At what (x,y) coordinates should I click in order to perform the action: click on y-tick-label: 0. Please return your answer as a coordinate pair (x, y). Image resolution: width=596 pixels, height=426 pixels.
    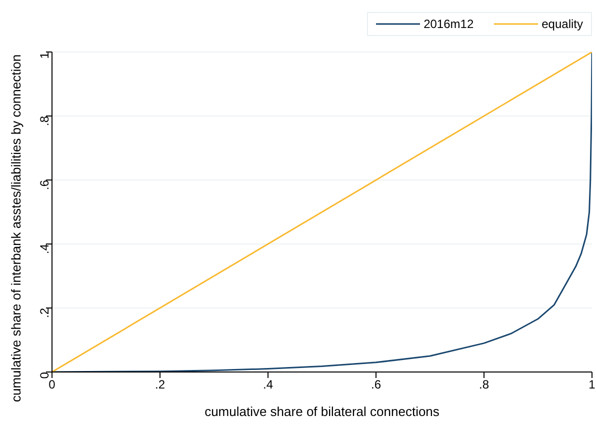
    Looking at the image, I should click on (44, 375).